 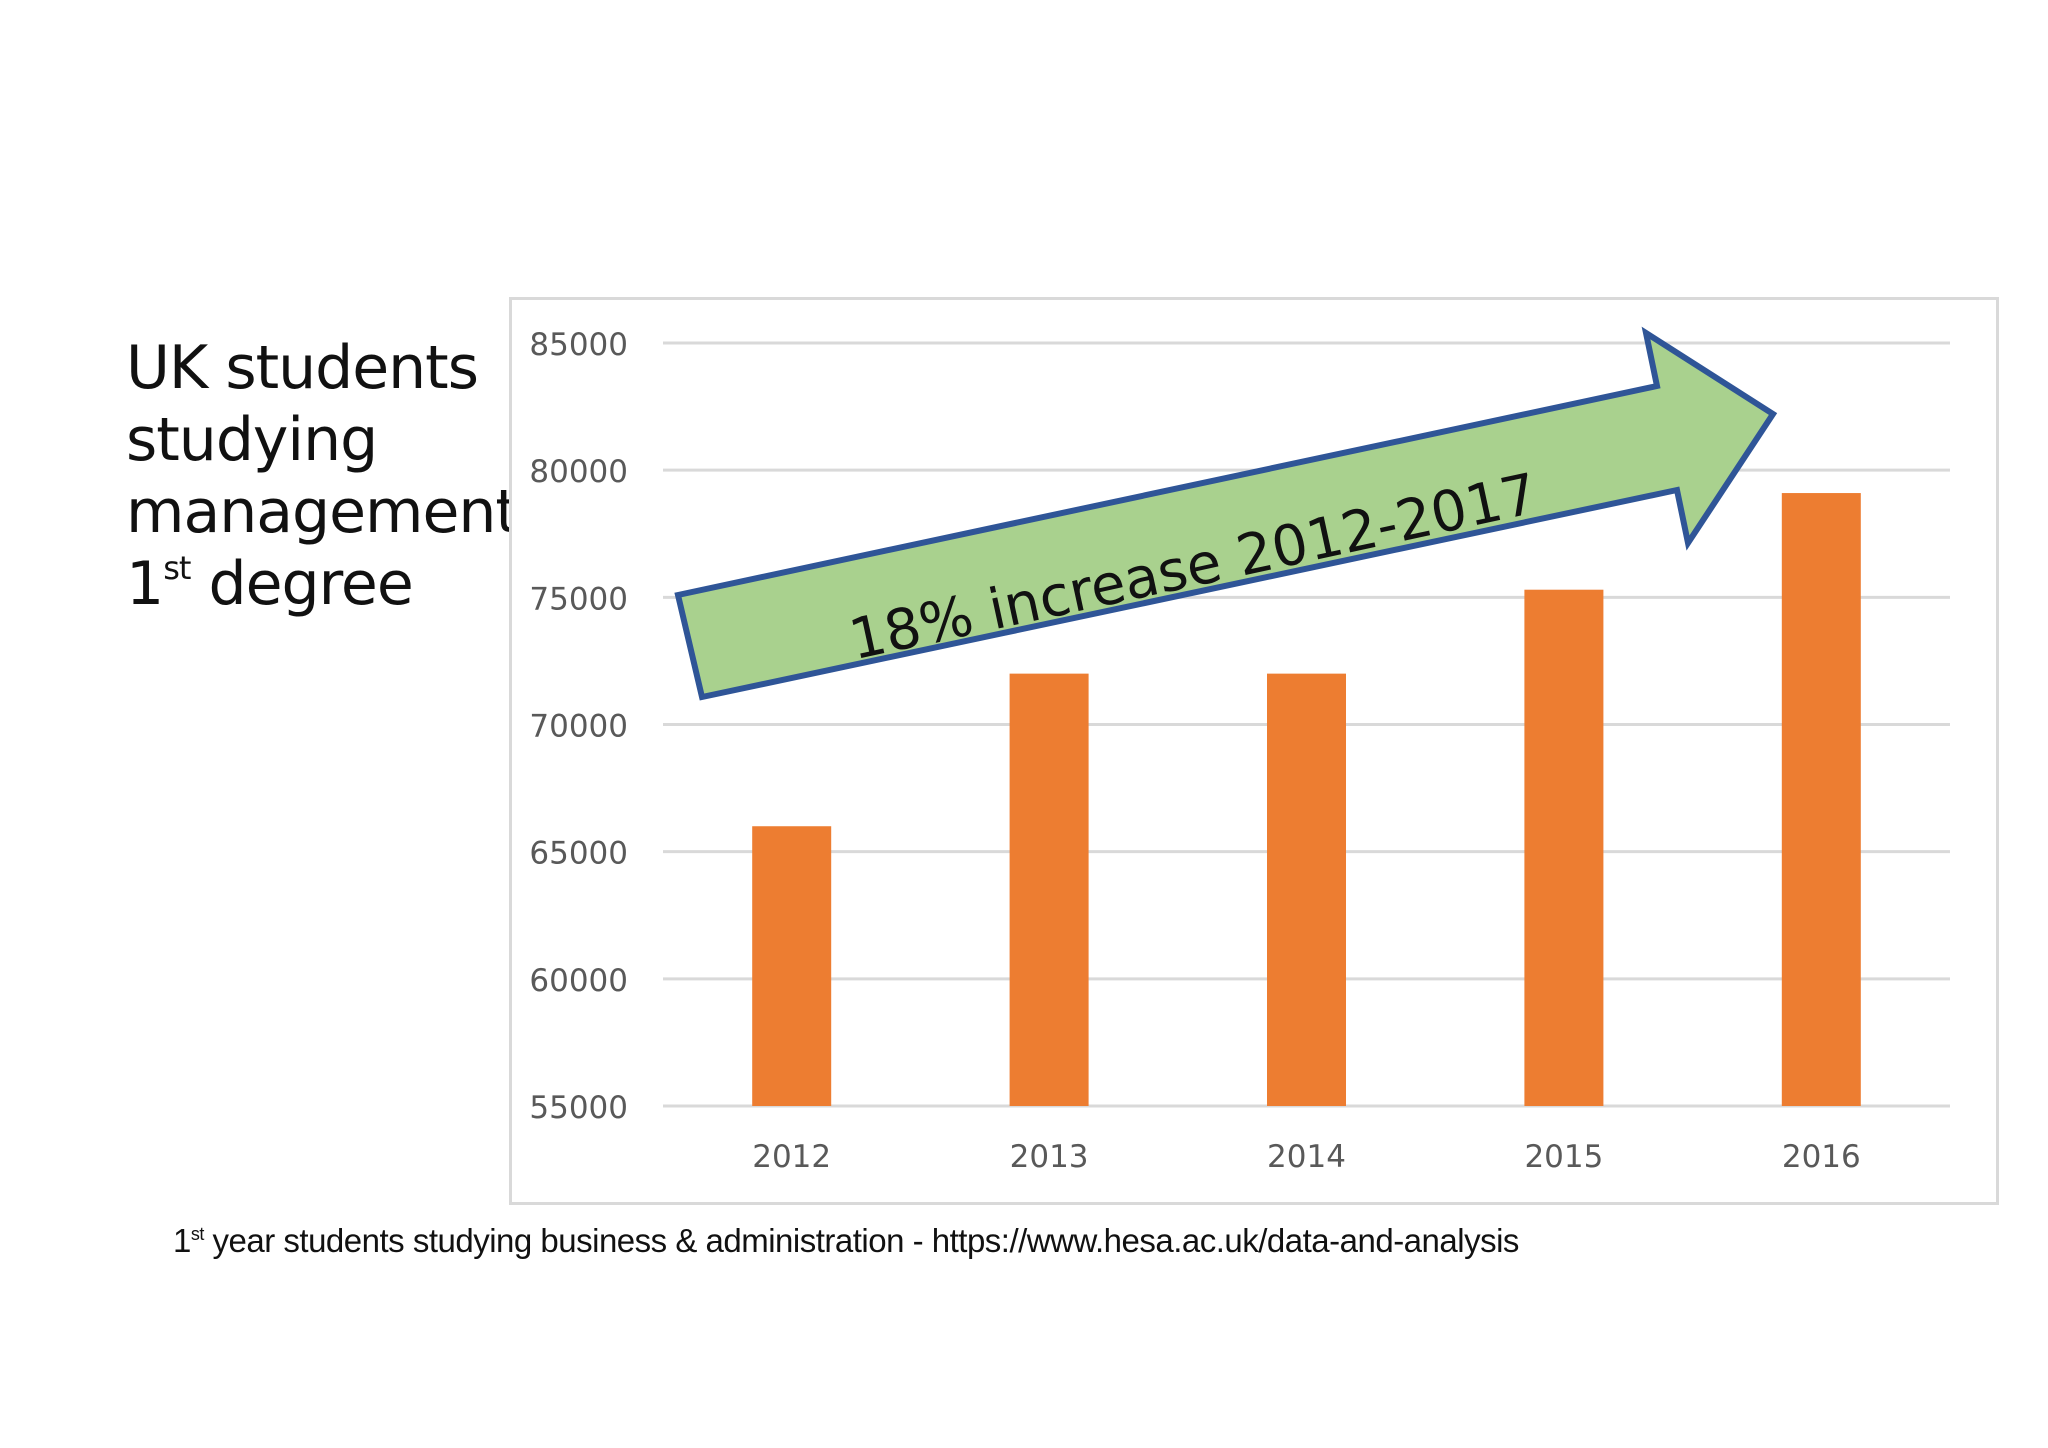 What do you see at coordinates (252, 440) in the screenshot?
I see `title-line-2: studying` at bounding box center [252, 440].